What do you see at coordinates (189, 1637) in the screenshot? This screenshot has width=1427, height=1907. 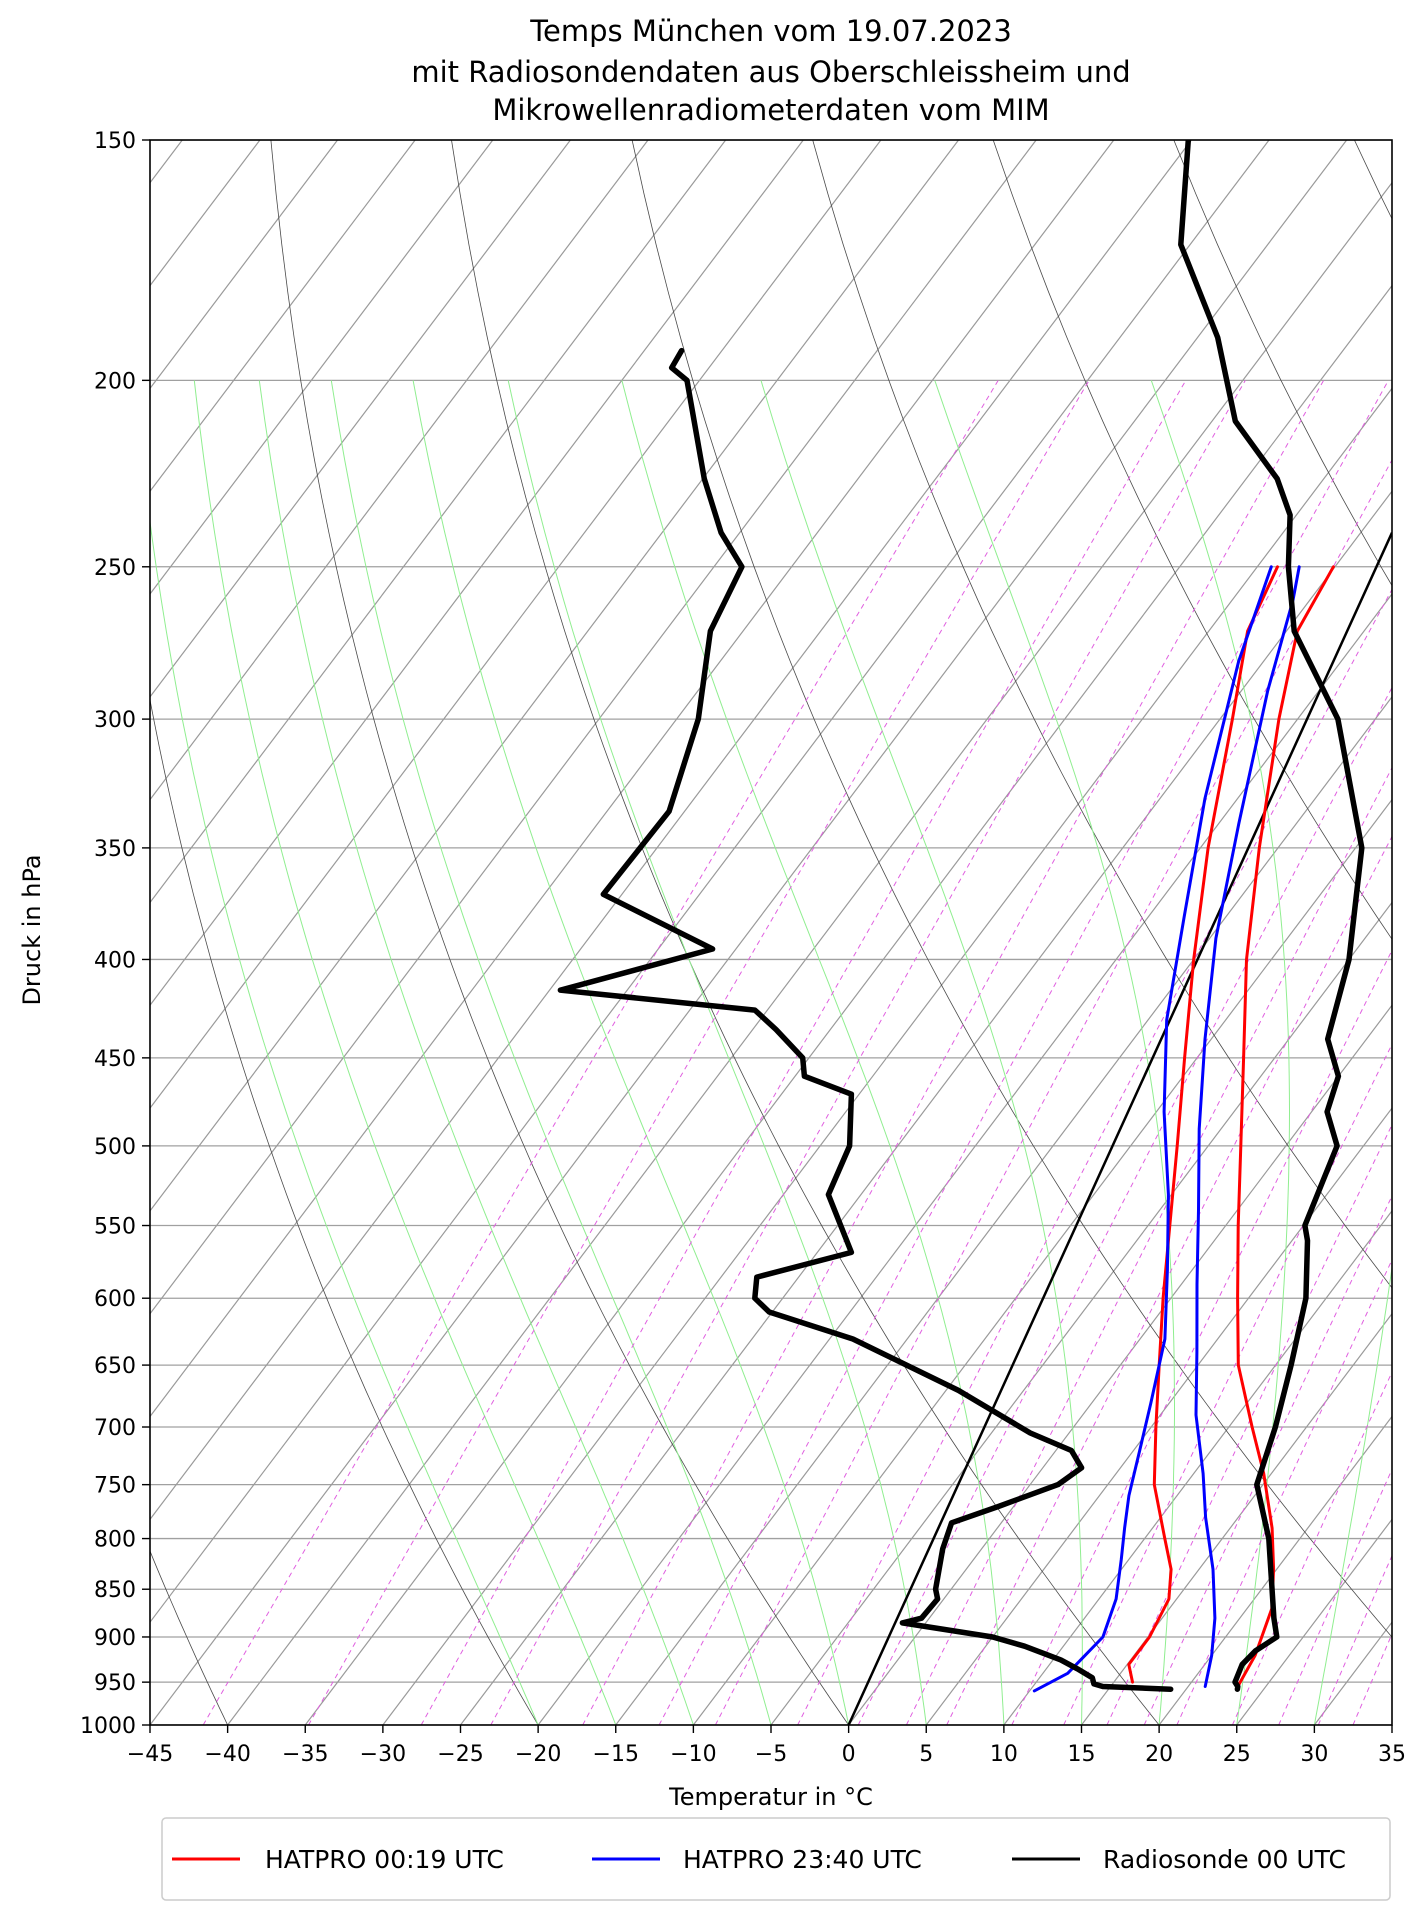 I see `dry-adiabat--40` at bounding box center [189, 1637].